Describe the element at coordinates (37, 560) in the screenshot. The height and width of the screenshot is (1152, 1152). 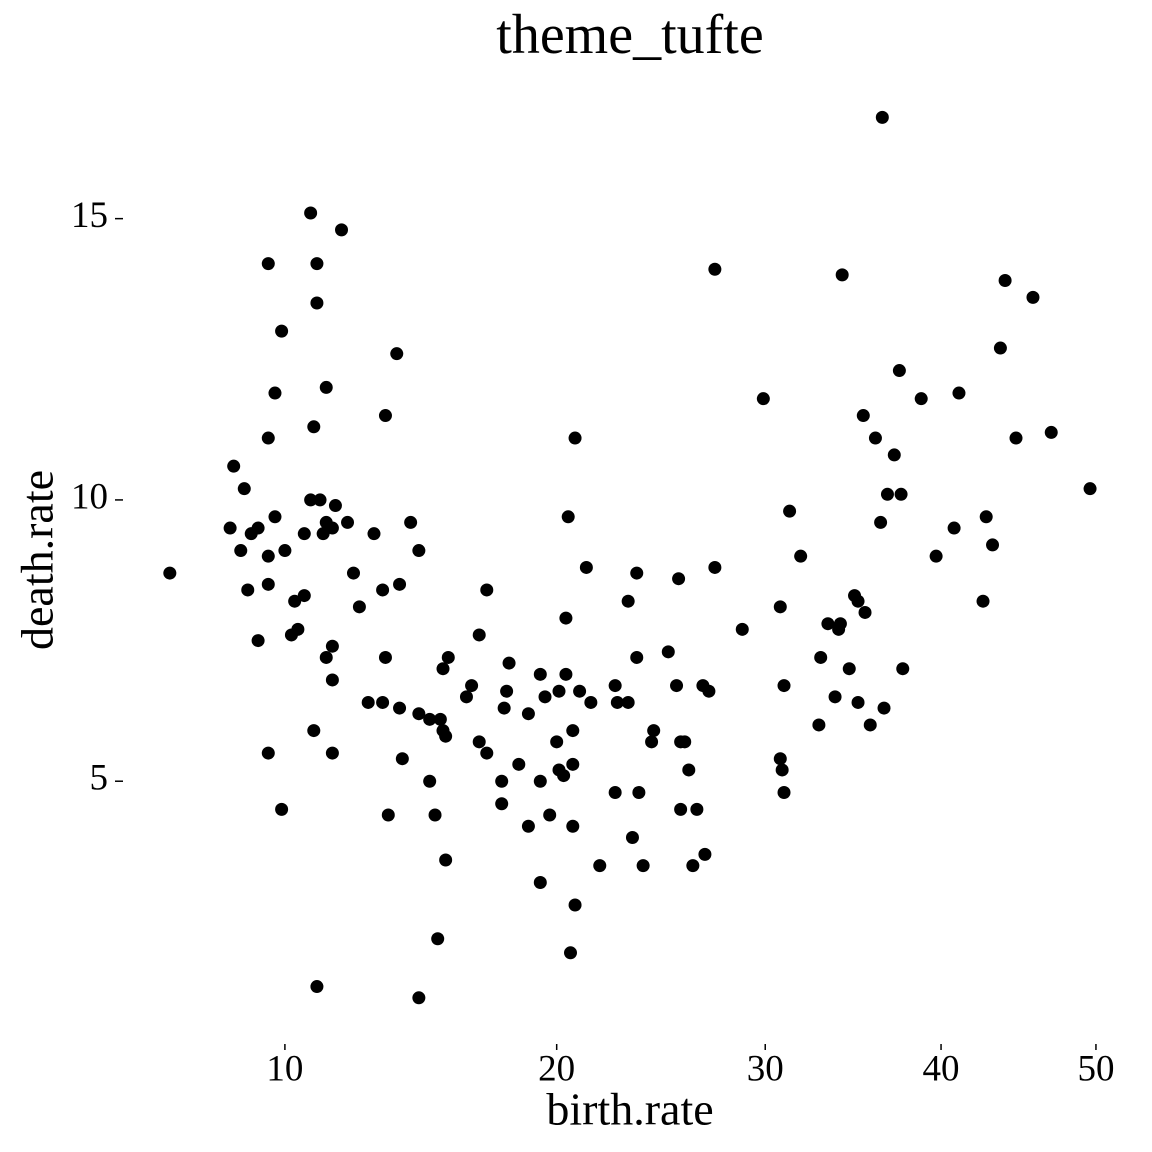
I see `y-axis-label: death.rate` at that location.